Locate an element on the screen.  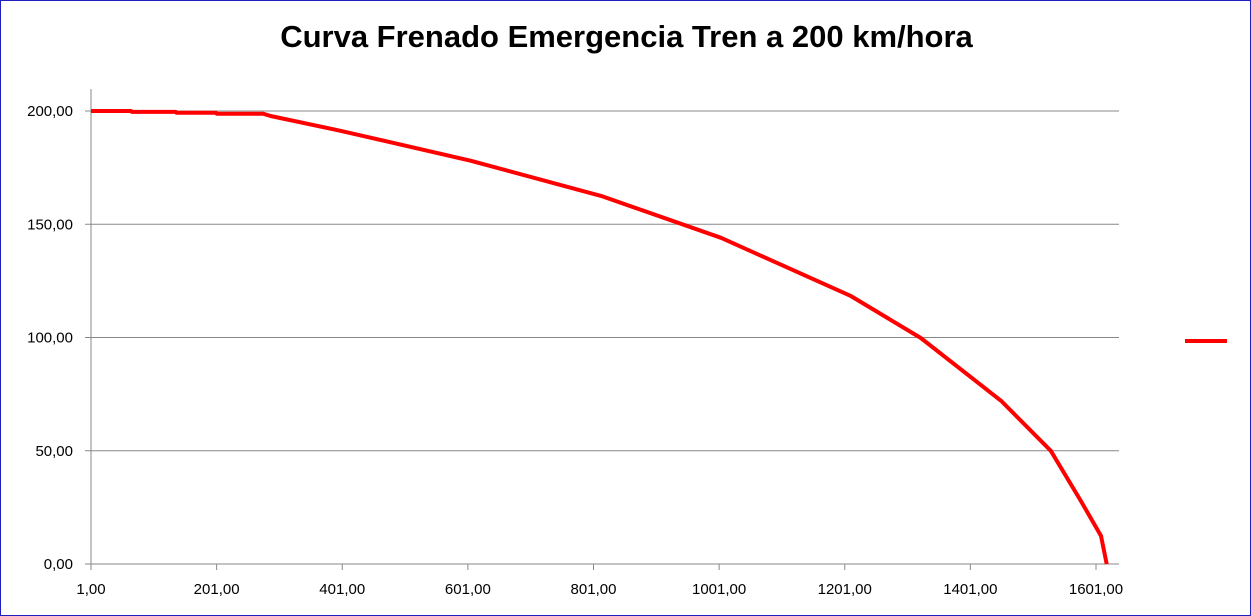
x-tick-label: 401,00 is located at coordinates (342, 589).